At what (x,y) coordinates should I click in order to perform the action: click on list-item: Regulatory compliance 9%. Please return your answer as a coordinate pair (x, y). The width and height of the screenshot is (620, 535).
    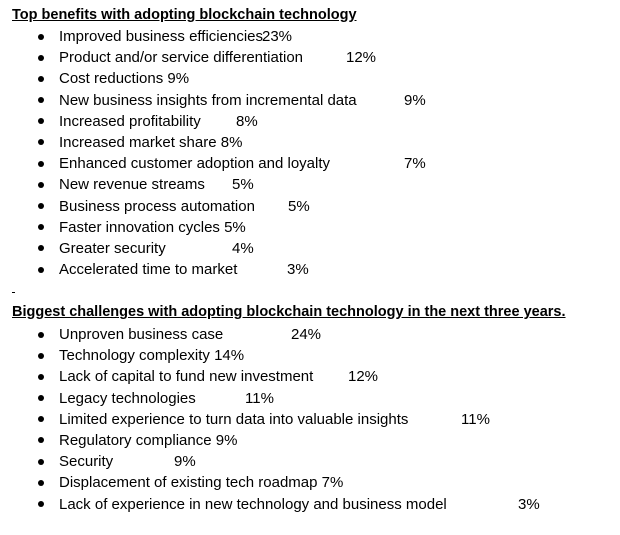
    Looking at the image, I should click on (310, 440).